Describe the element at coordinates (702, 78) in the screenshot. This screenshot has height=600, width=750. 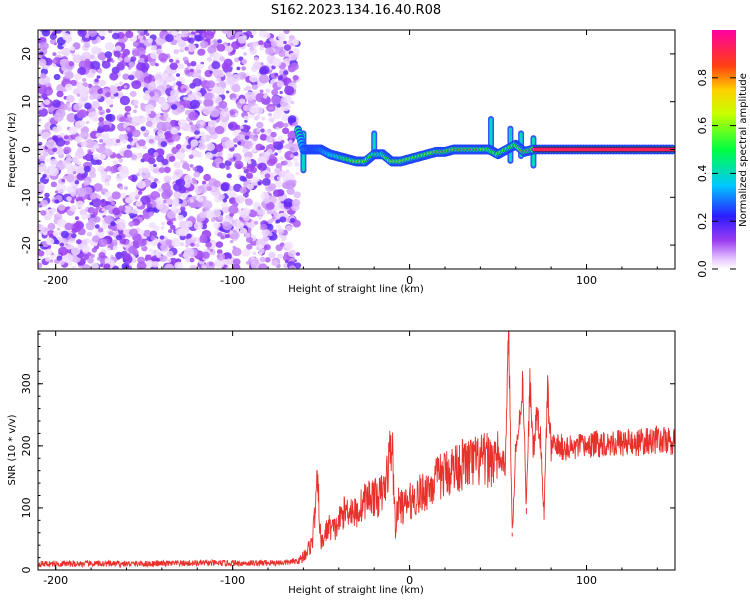
I see `colorbar-tick-label: 0.8` at that location.